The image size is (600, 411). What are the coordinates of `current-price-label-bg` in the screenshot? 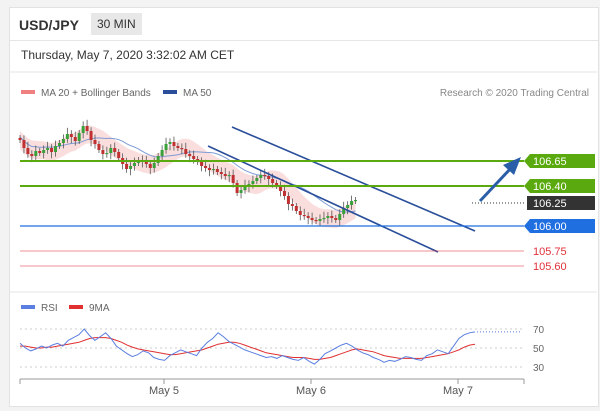 It's located at (561, 203).